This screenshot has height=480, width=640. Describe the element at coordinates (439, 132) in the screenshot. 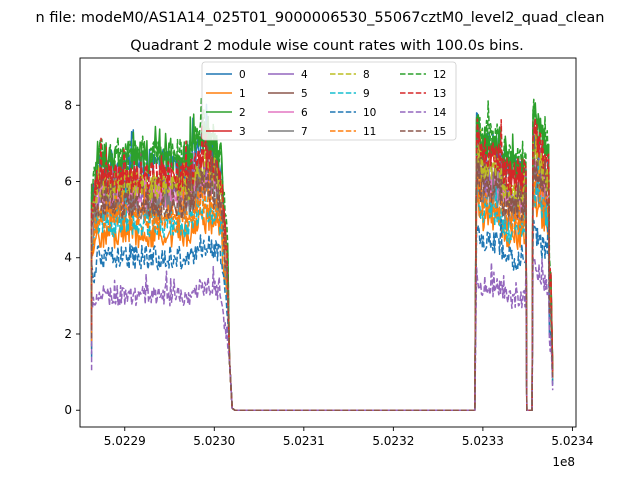

I see `legend-label-15: 15` at that location.